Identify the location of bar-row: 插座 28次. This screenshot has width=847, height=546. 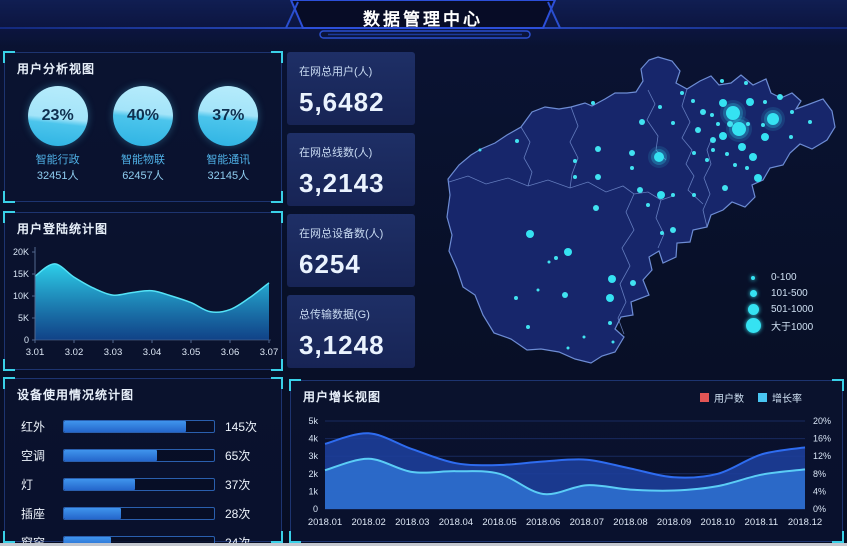
(143, 513).